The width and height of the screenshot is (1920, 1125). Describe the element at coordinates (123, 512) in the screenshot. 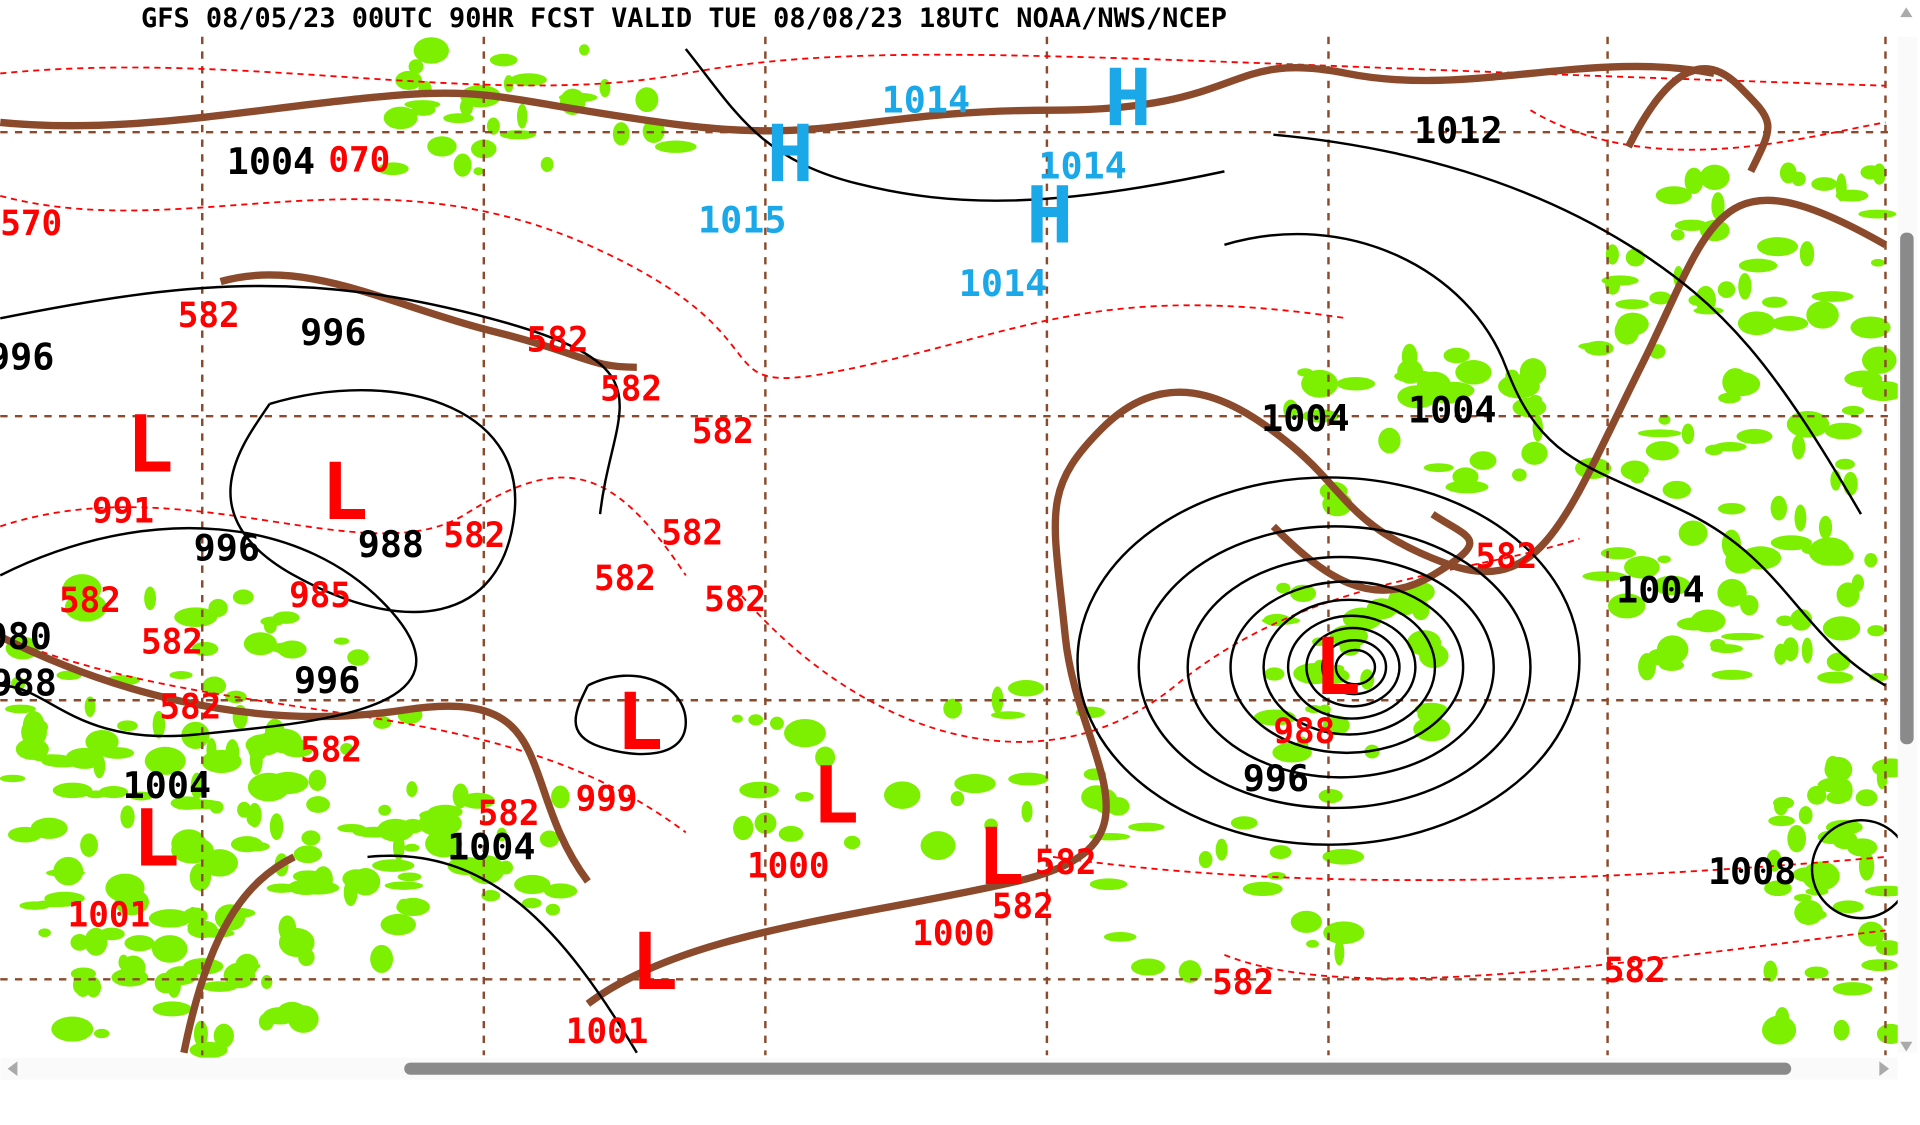

I see `thickness-label: 991` at that location.